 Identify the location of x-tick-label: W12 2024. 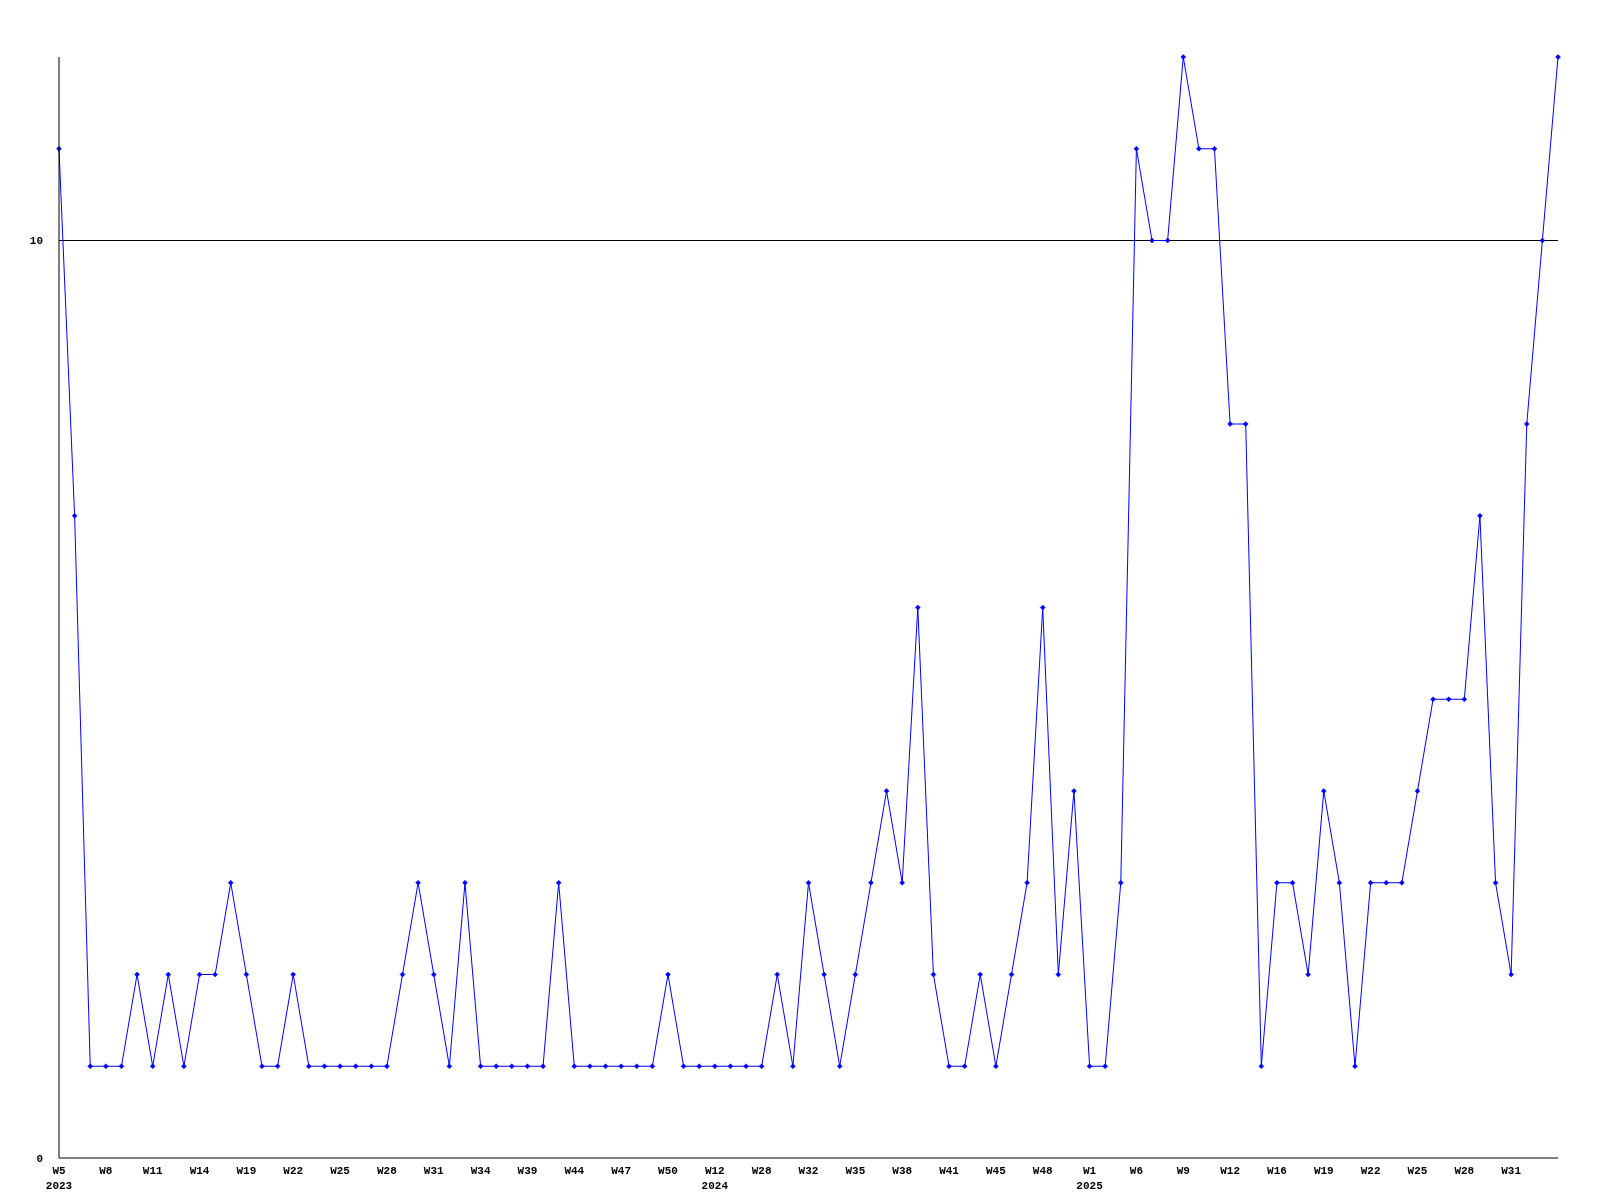
(715, 1178).